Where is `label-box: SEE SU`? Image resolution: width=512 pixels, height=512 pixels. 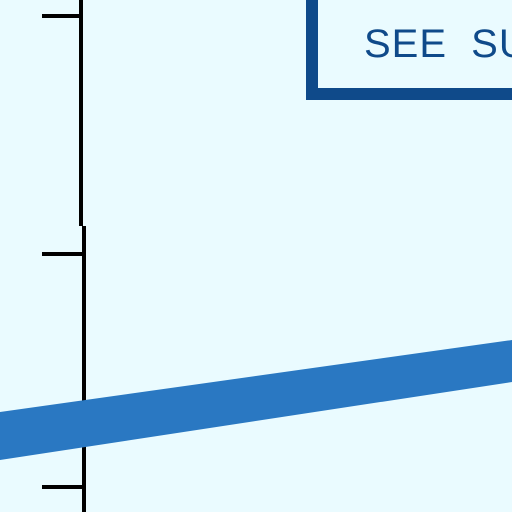 label-box: SEE SU is located at coordinates (409, 50).